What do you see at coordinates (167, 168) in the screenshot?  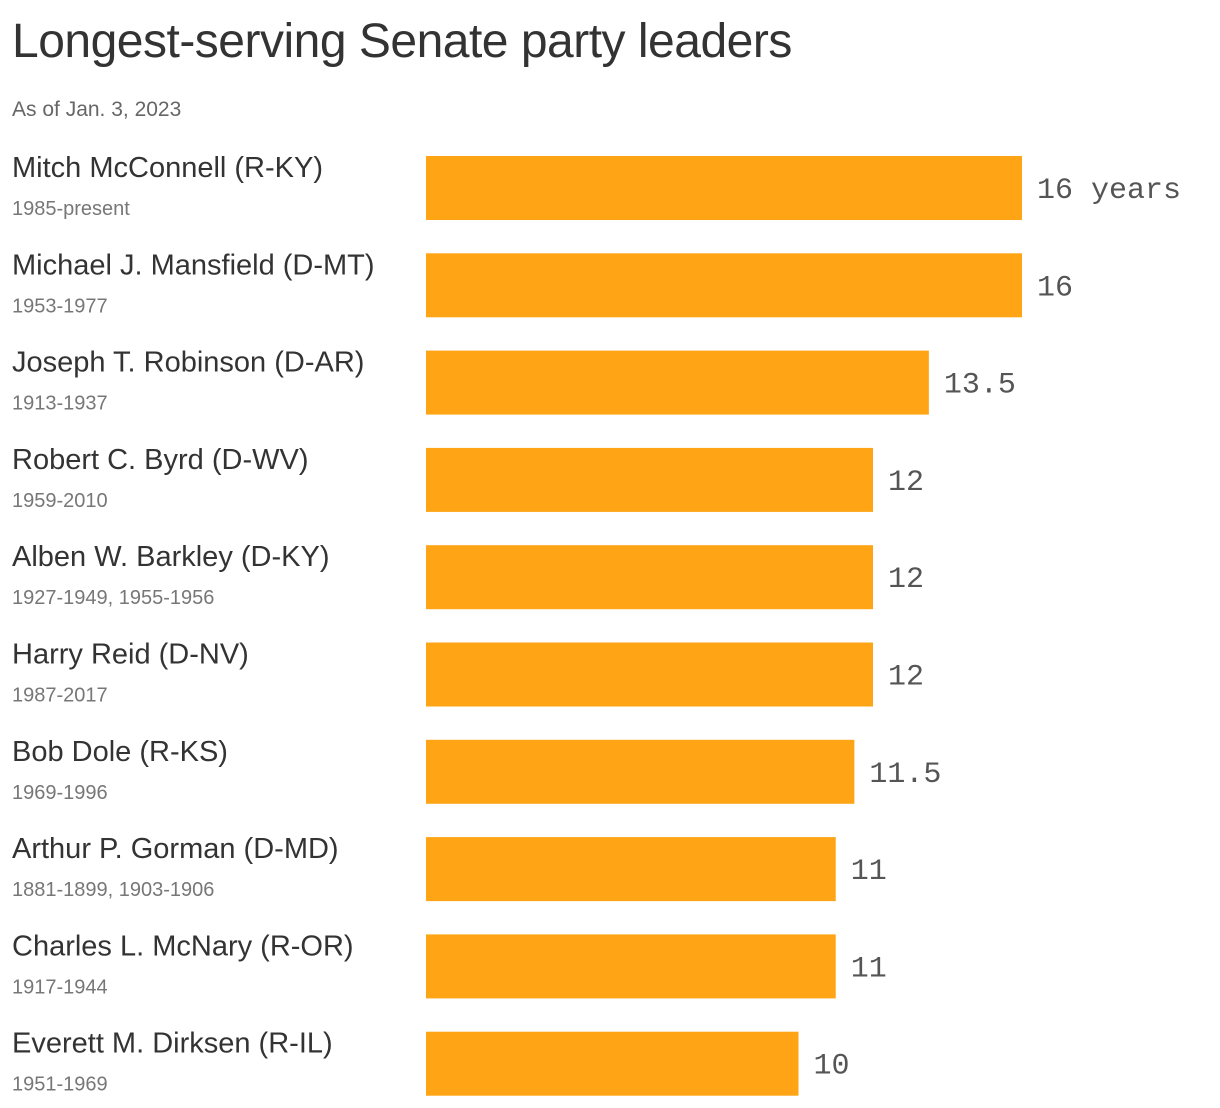 I see `category-label: Mitch McConnell (R-KY)` at bounding box center [167, 168].